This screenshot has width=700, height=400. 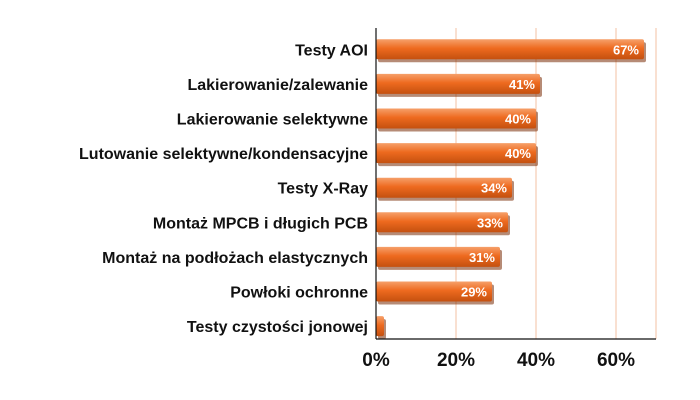 I want to click on data-label: 33%, so click(x=490, y=222).